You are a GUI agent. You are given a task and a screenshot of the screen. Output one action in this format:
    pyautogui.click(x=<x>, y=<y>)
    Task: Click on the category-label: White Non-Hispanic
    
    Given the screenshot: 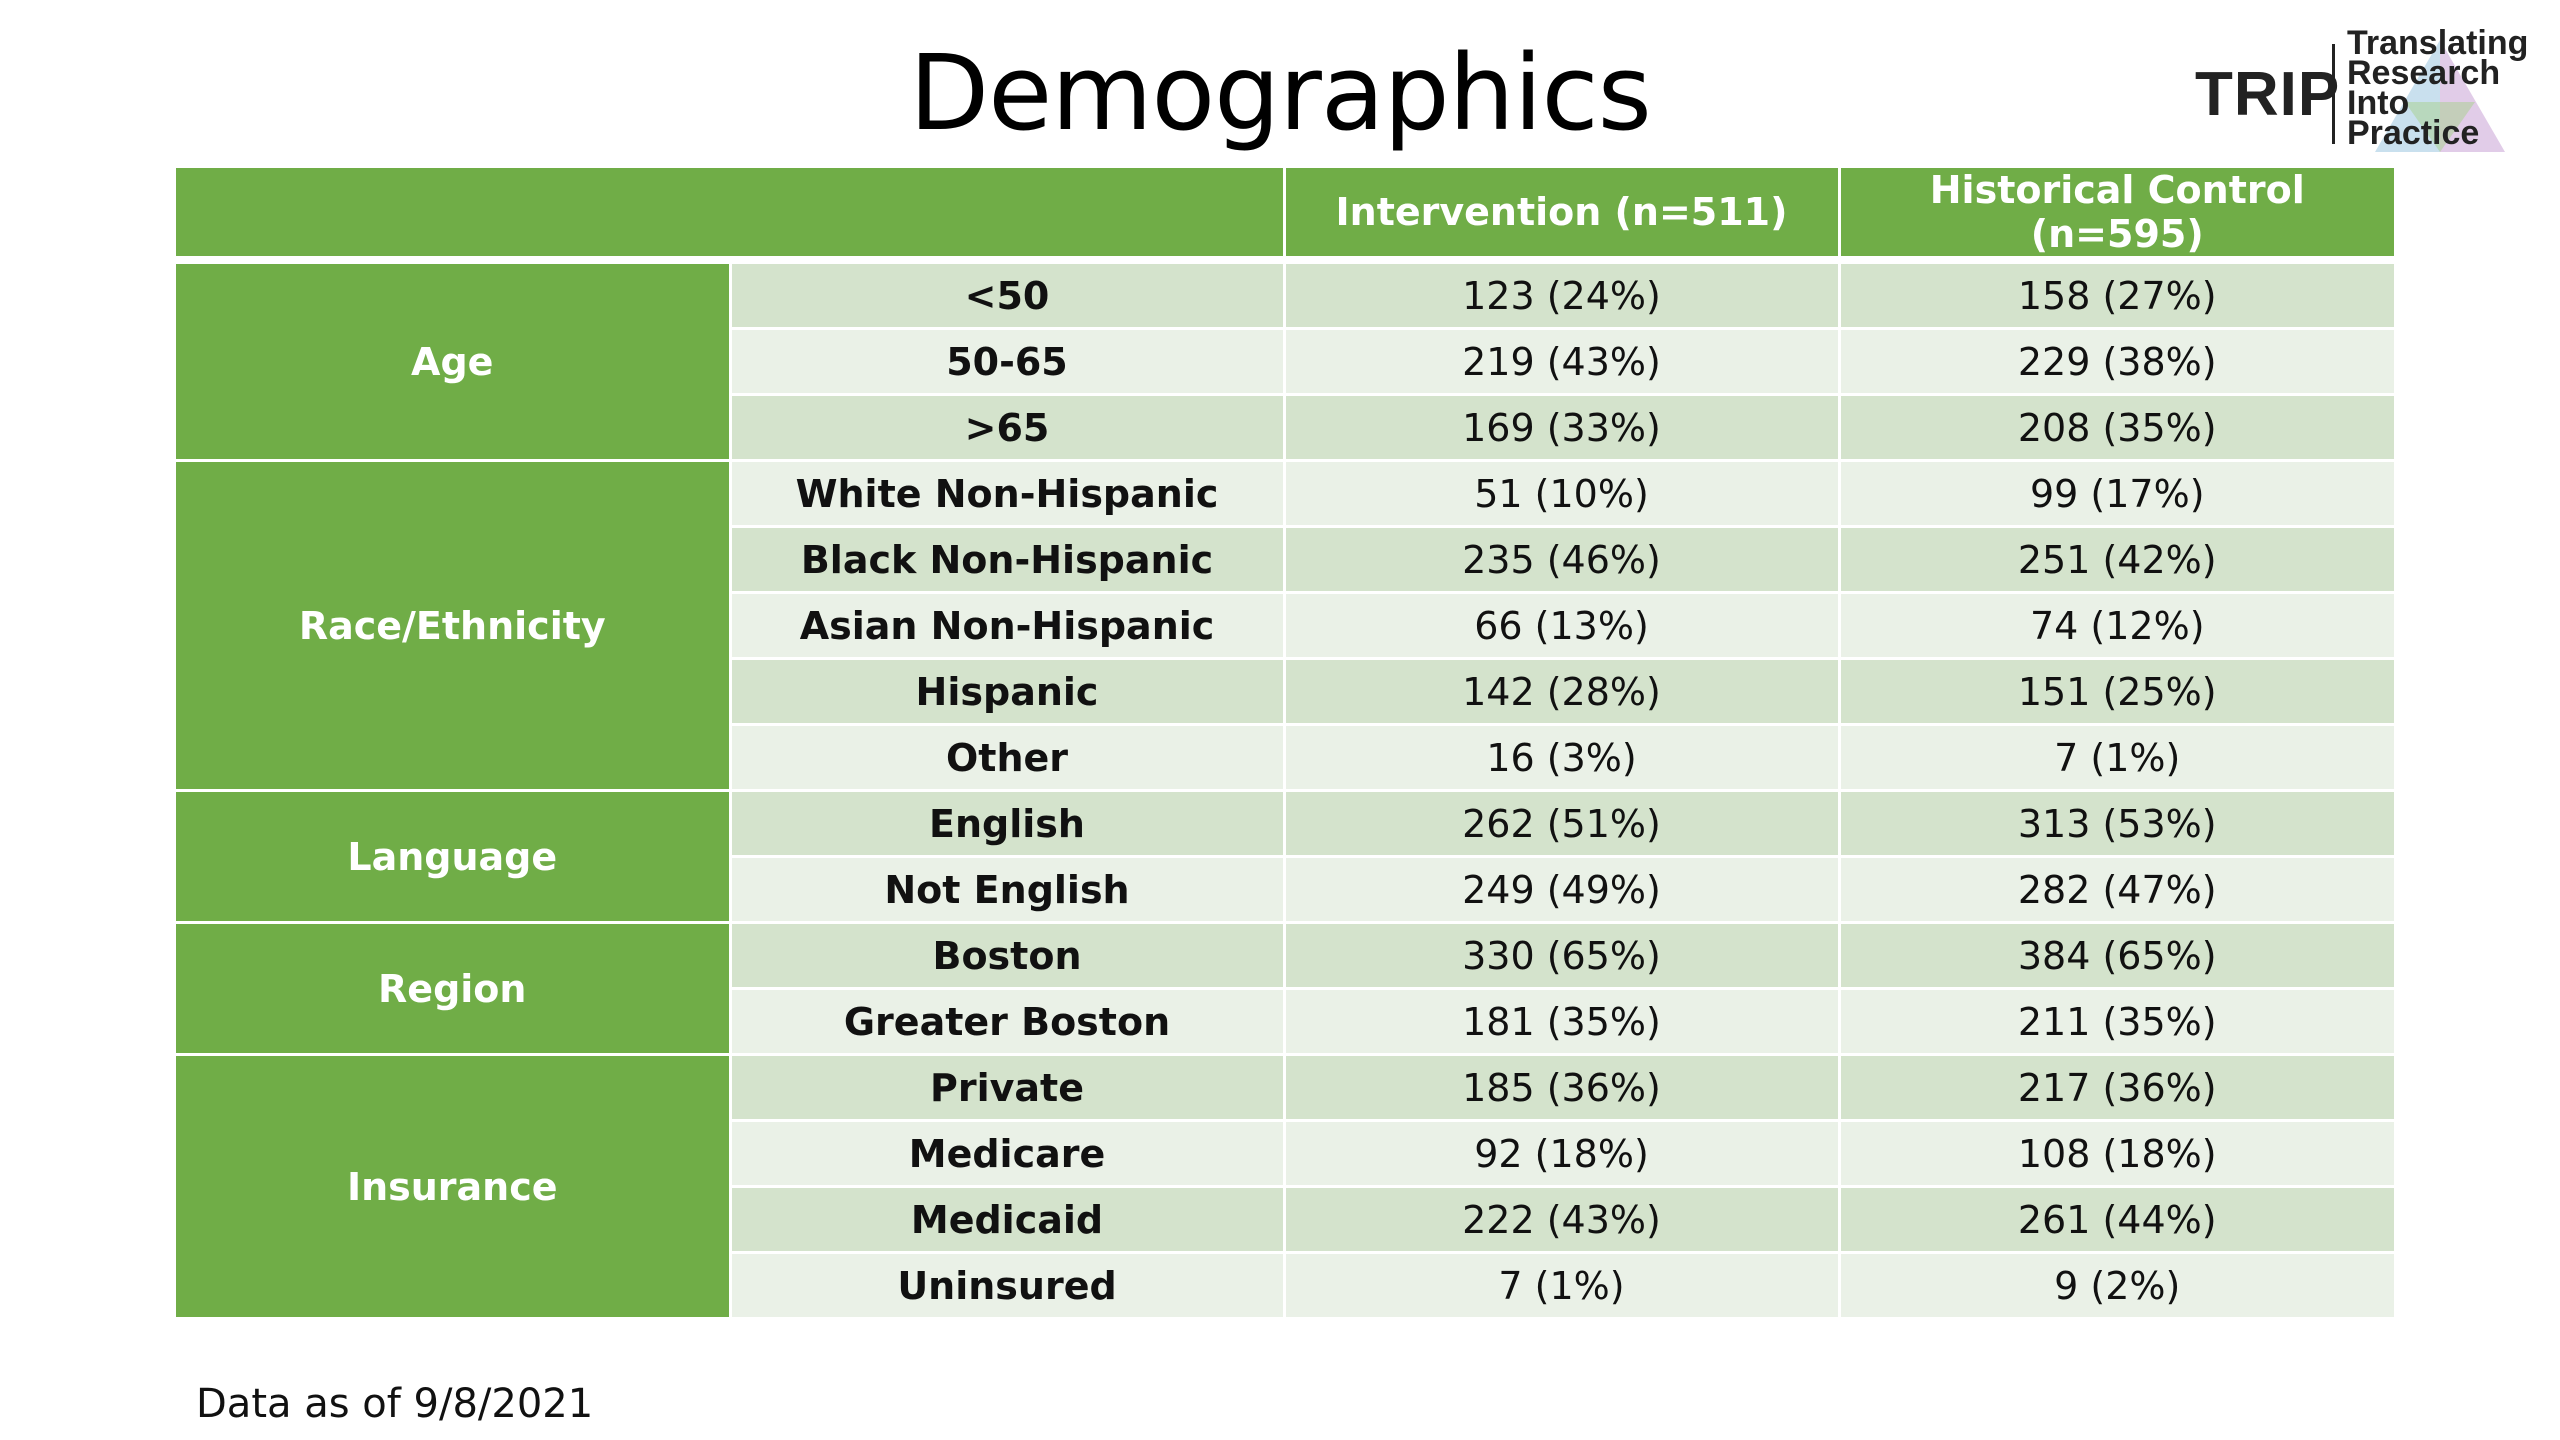 What is the action you would take?
    pyautogui.click(x=1008, y=494)
    